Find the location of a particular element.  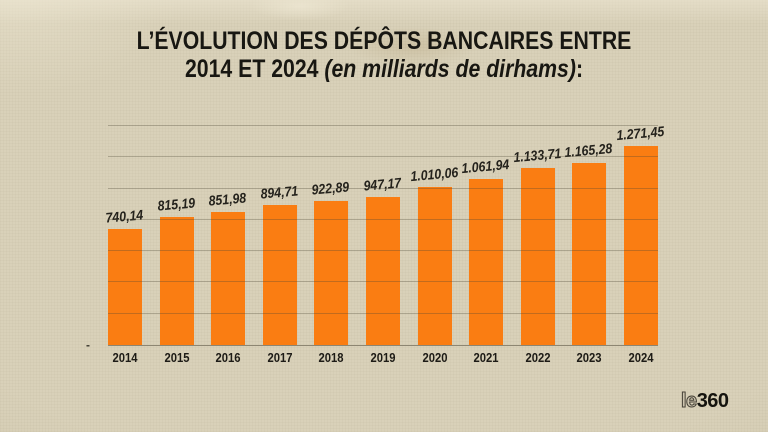

bar-2024 is located at coordinates (640, 245).